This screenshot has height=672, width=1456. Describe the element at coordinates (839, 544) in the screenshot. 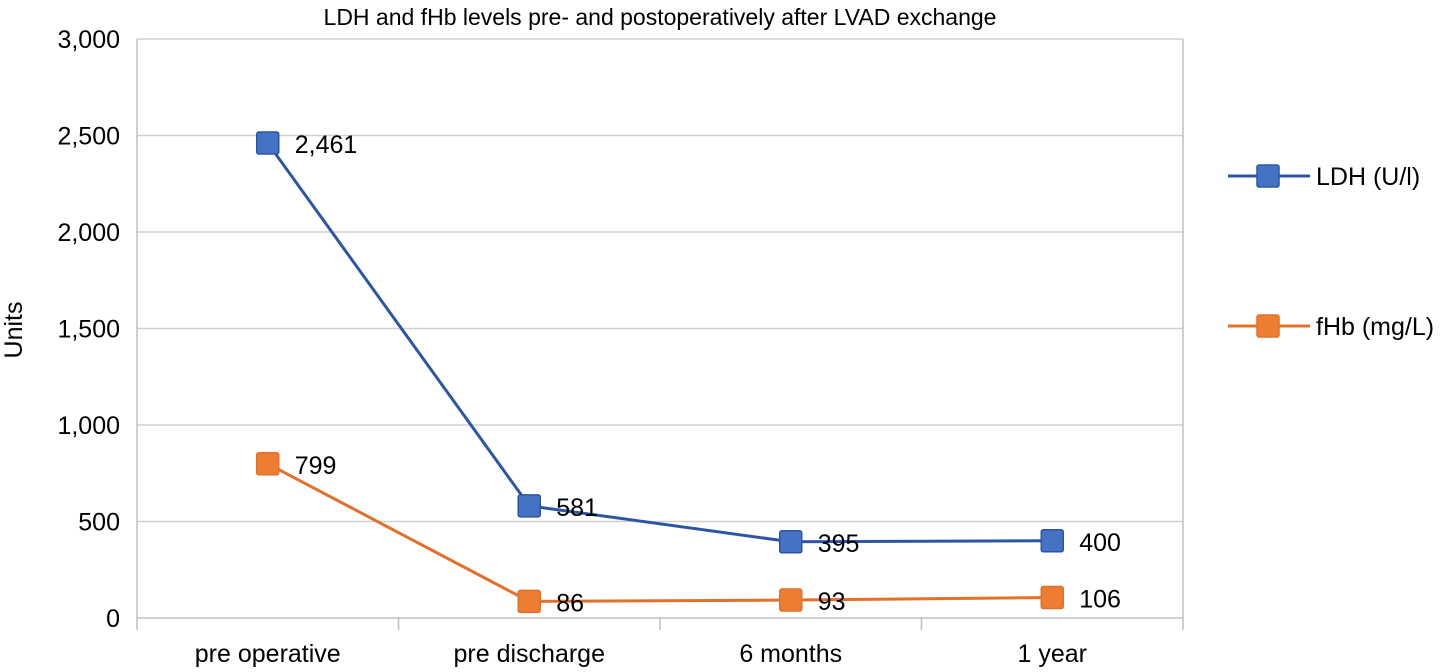

I see `series-0-data-label-2: 395` at that location.